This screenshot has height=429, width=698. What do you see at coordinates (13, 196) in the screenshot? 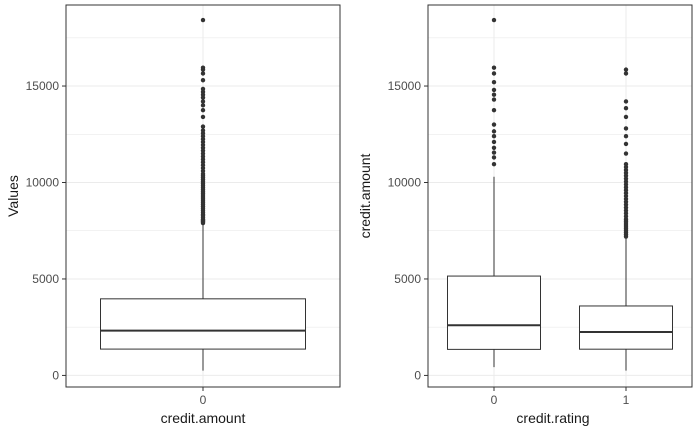
I see `y-axis-title: Values` at bounding box center [13, 196].